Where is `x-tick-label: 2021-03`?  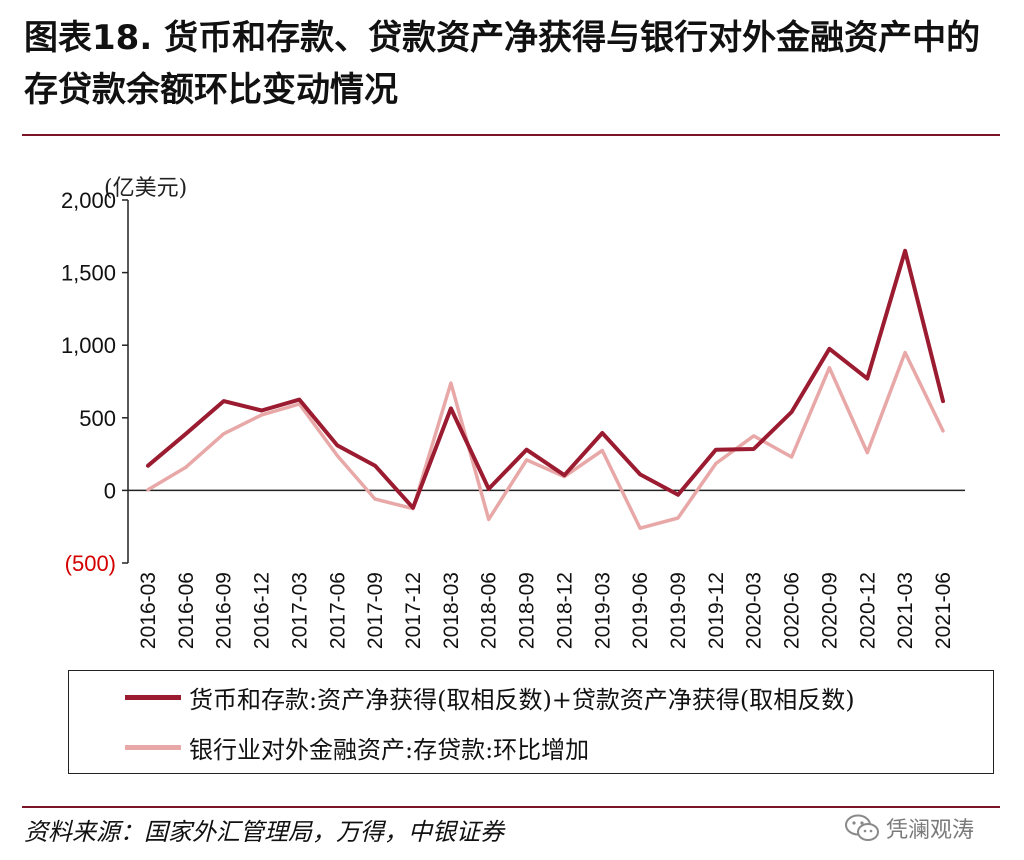
x-tick-label: 2021-03 is located at coordinates (905, 610).